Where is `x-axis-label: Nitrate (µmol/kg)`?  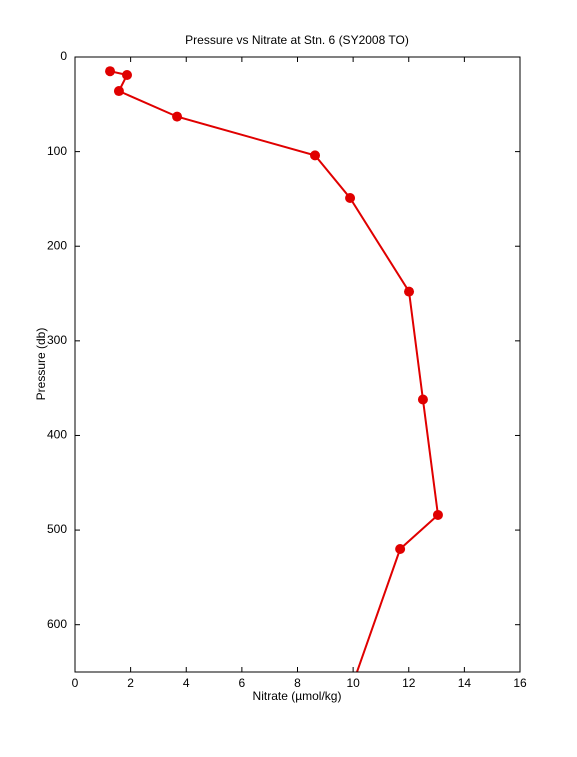 x-axis-label: Nitrate (µmol/kg) is located at coordinates (297, 696).